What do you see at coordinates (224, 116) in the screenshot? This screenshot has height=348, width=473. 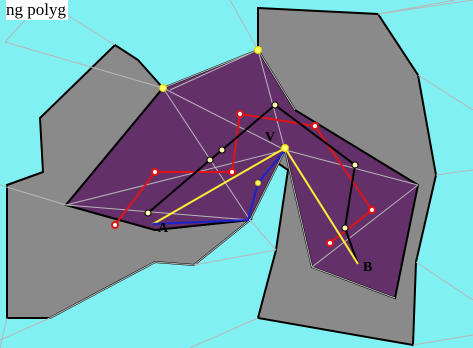 I see `yellow-vertices` at bounding box center [224, 116].